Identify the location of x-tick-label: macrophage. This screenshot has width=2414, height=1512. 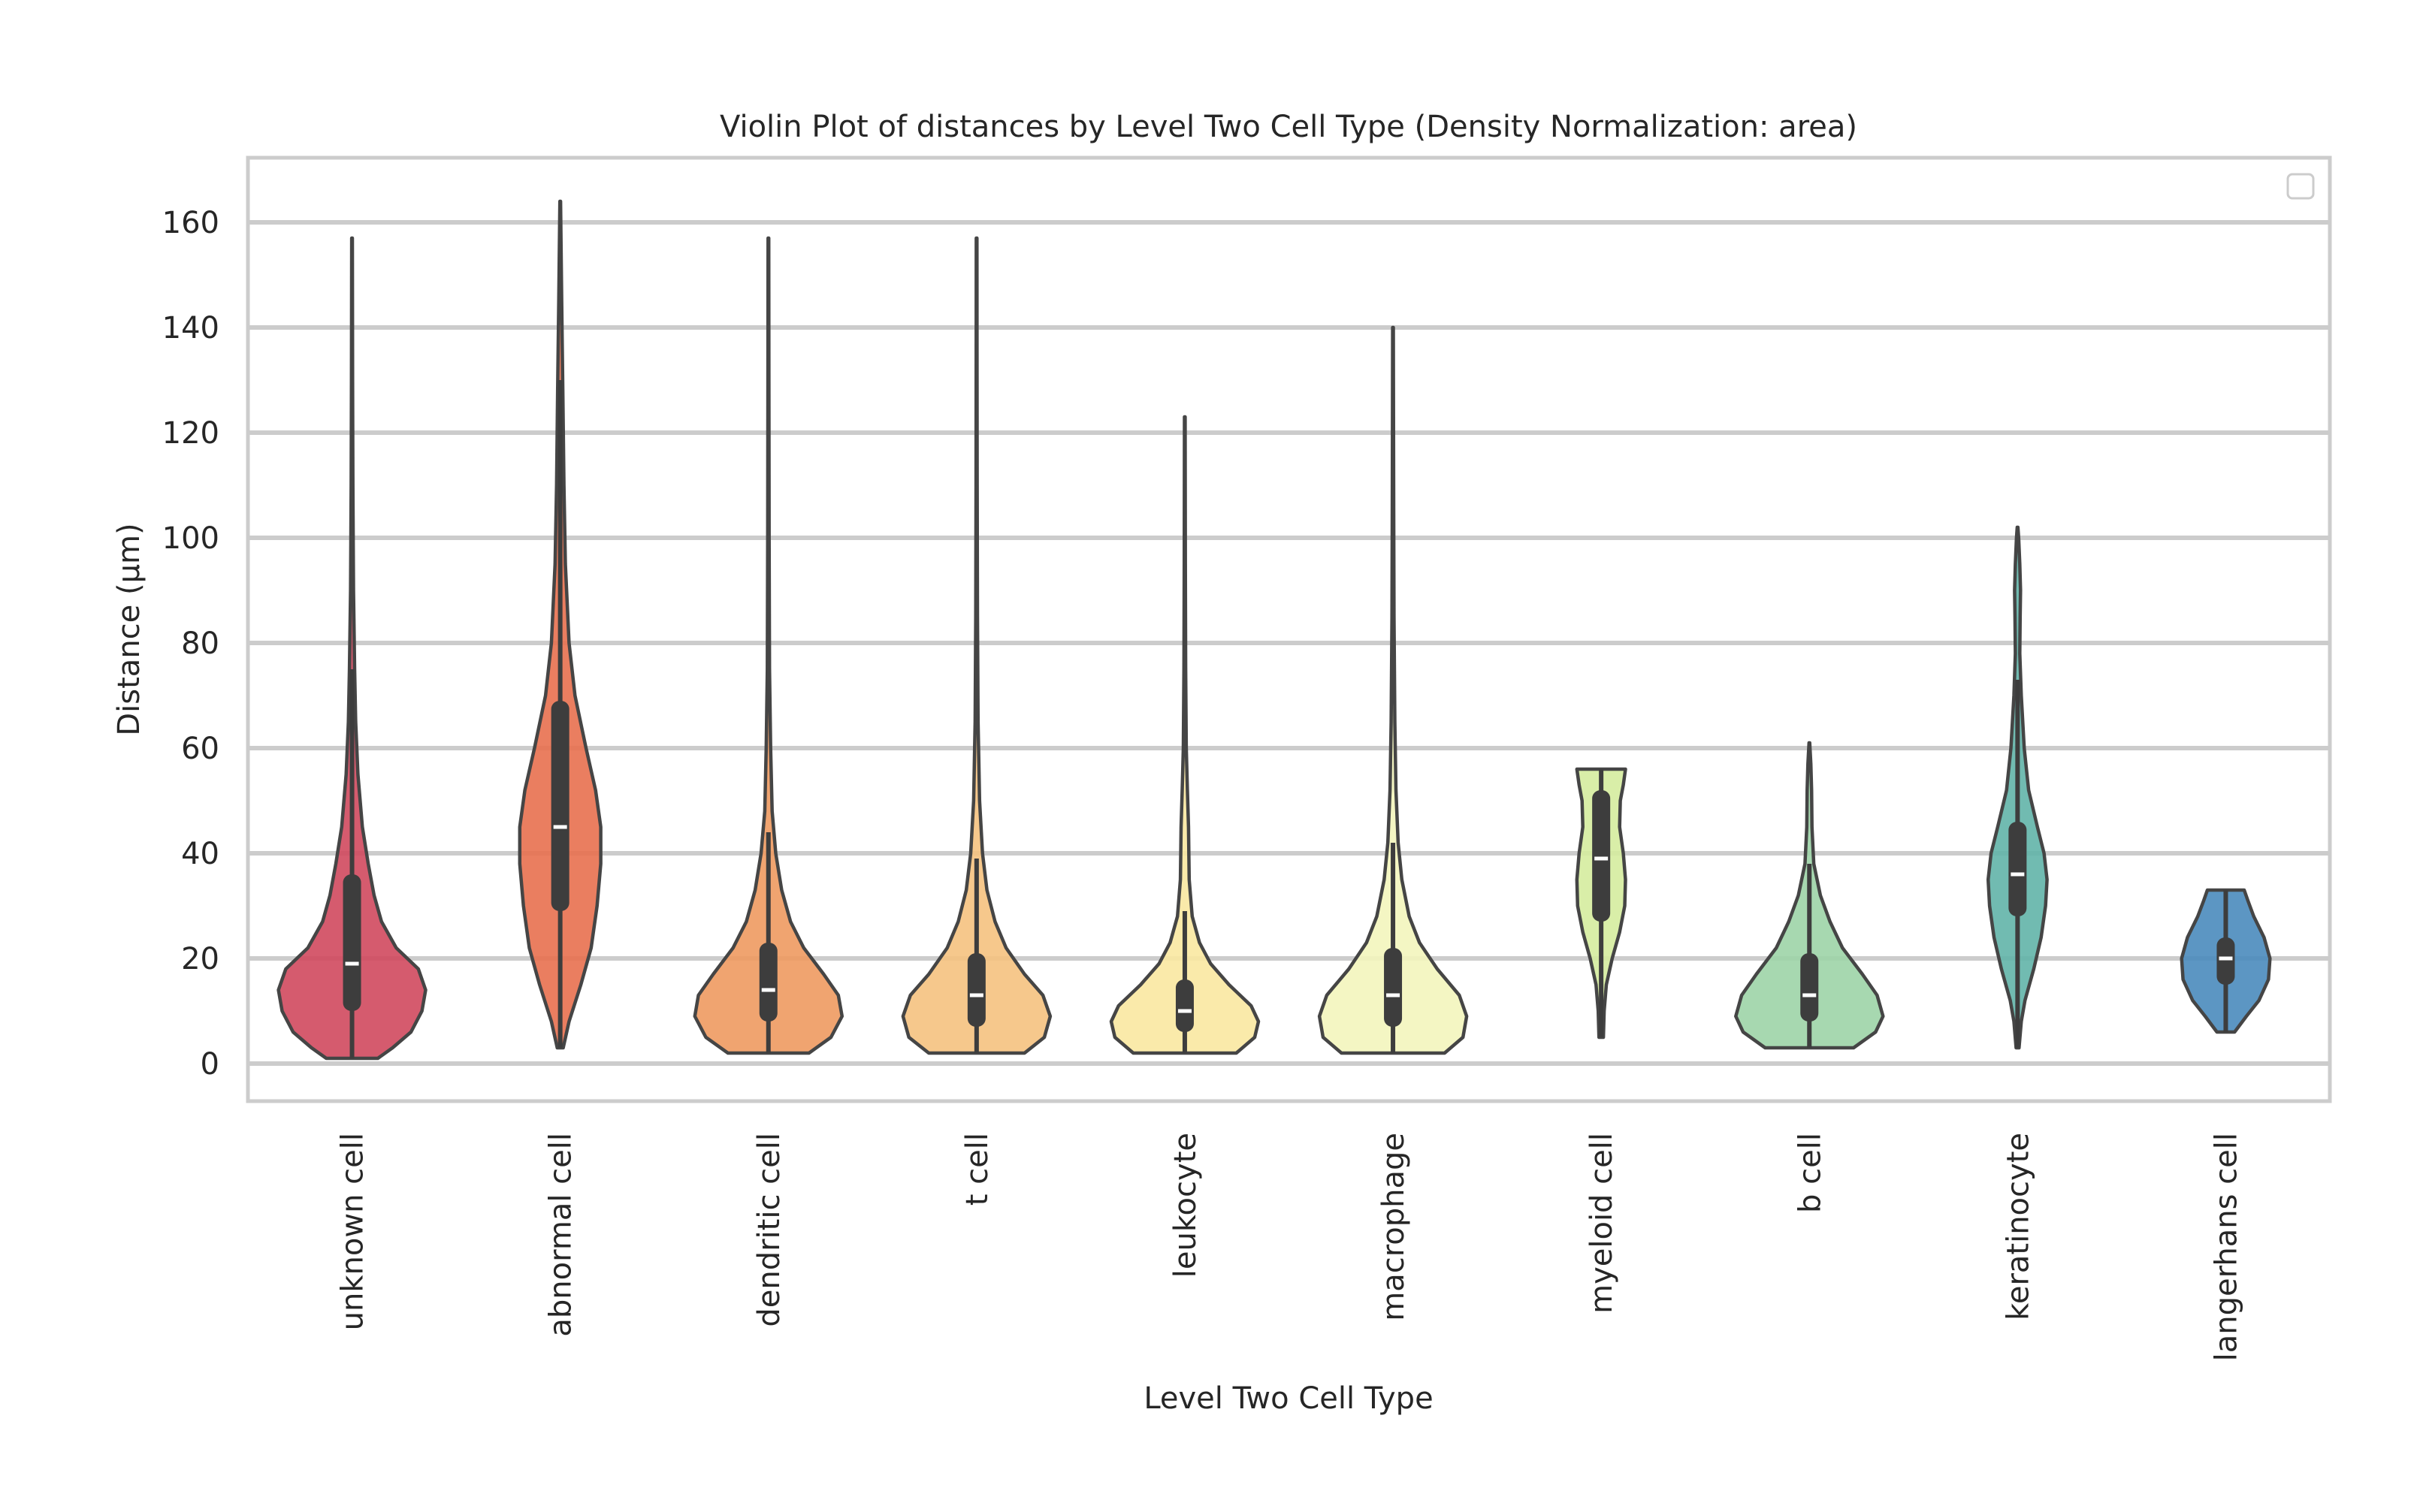
(1393, 1227).